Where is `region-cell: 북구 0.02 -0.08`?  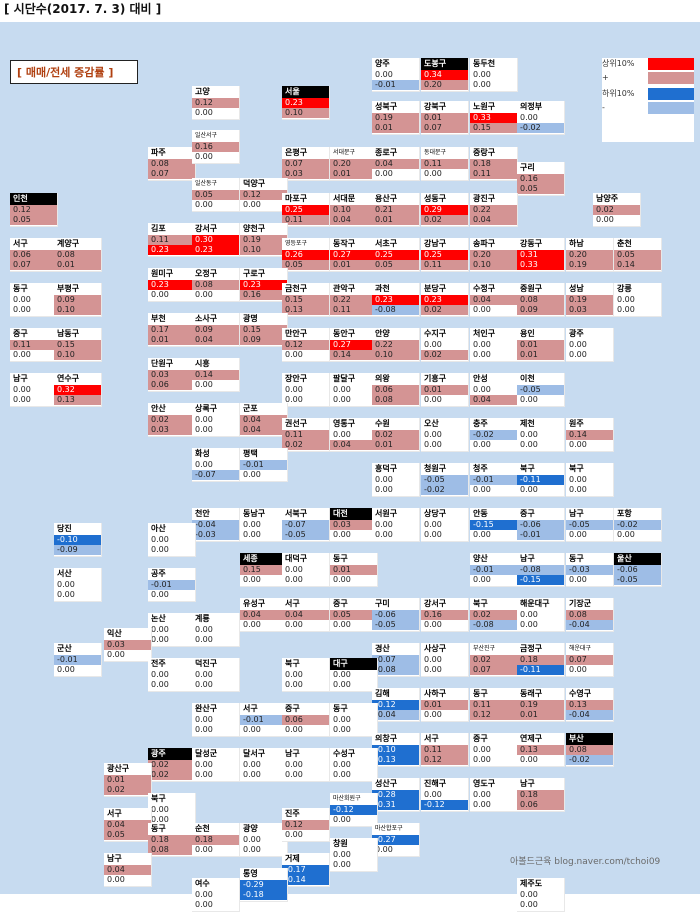
region-cell: 북구 0.02 -0.08 is located at coordinates (494, 615).